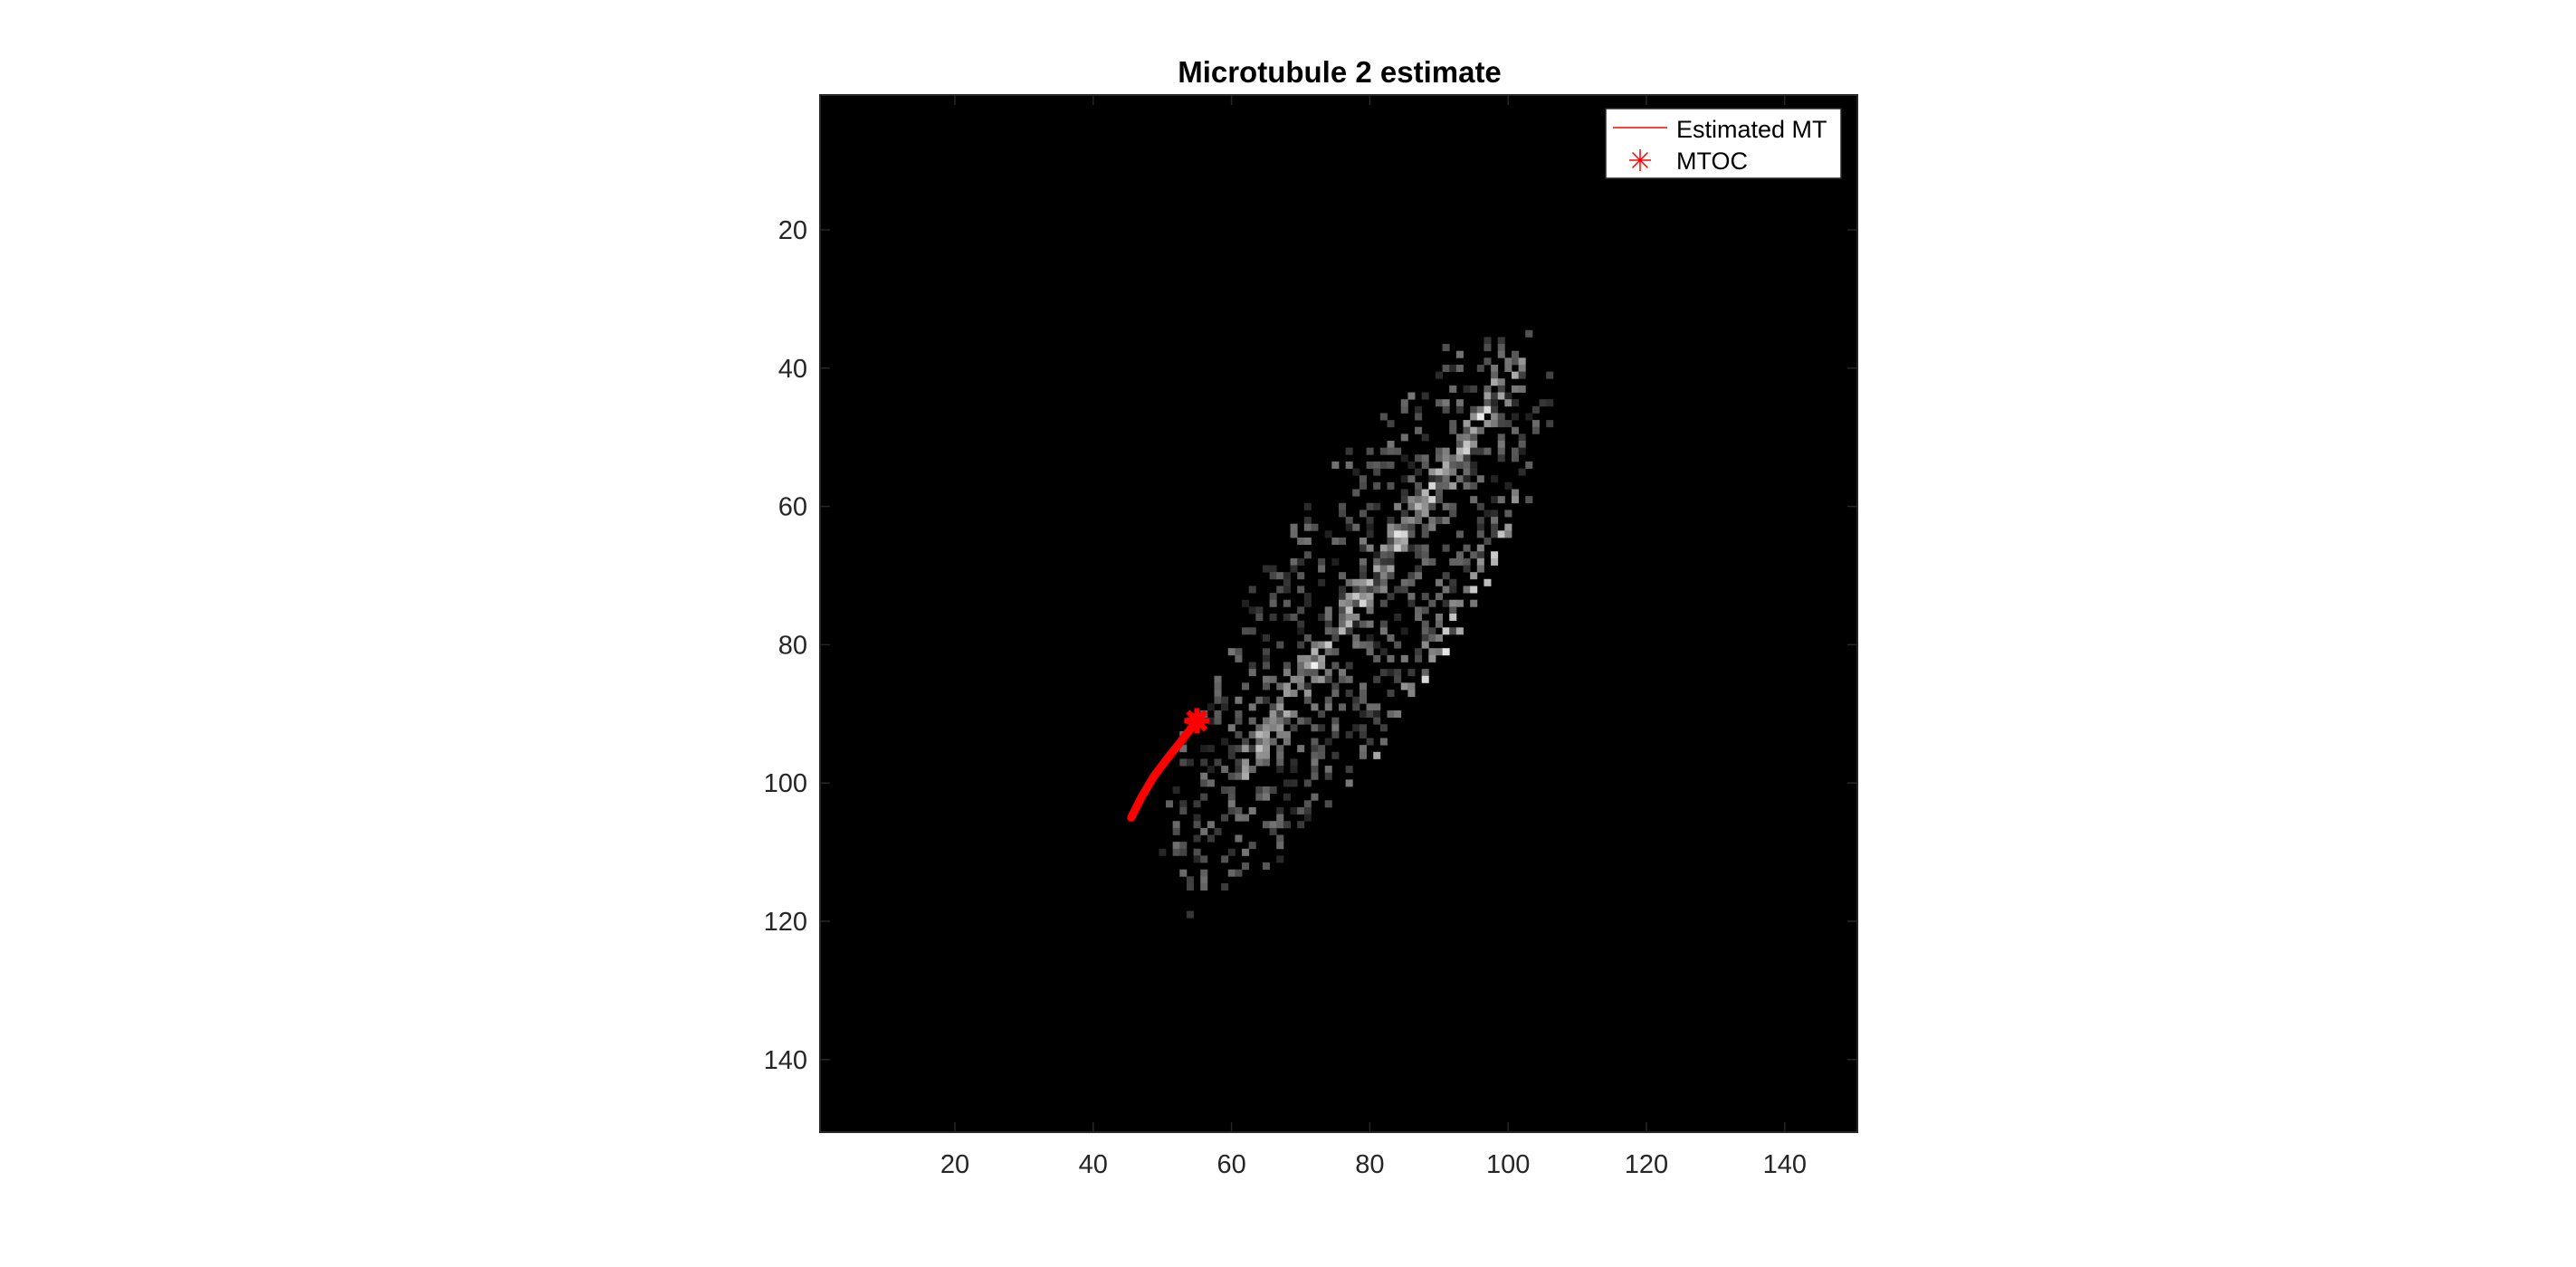 The height and width of the screenshot is (1267, 2576). Describe the element at coordinates (1508, 1165) in the screenshot. I see `x-tick-label: 100` at that location.